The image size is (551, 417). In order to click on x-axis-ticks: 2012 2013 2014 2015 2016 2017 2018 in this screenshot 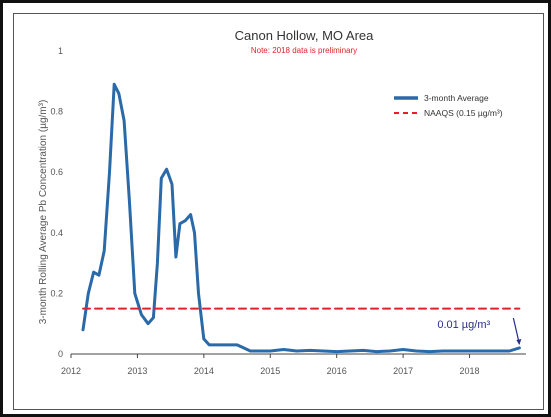, I will do `click(270, 365)`.